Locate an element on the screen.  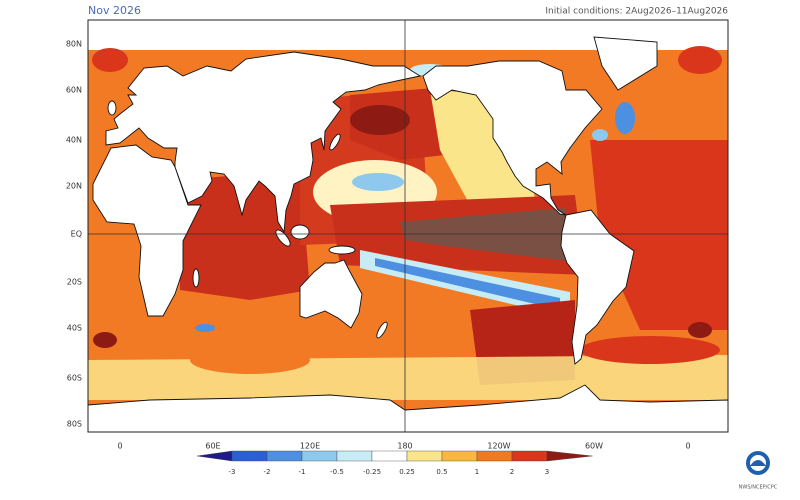
lat-label: 20S is located at coordinates (74, 282).